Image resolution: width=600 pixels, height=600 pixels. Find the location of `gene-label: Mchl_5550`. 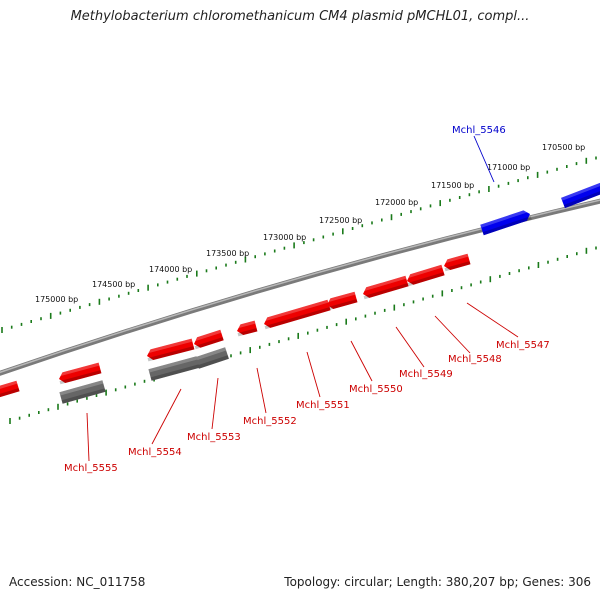

gene-label: Mchl_5550 is located at coordinates (376, 389).